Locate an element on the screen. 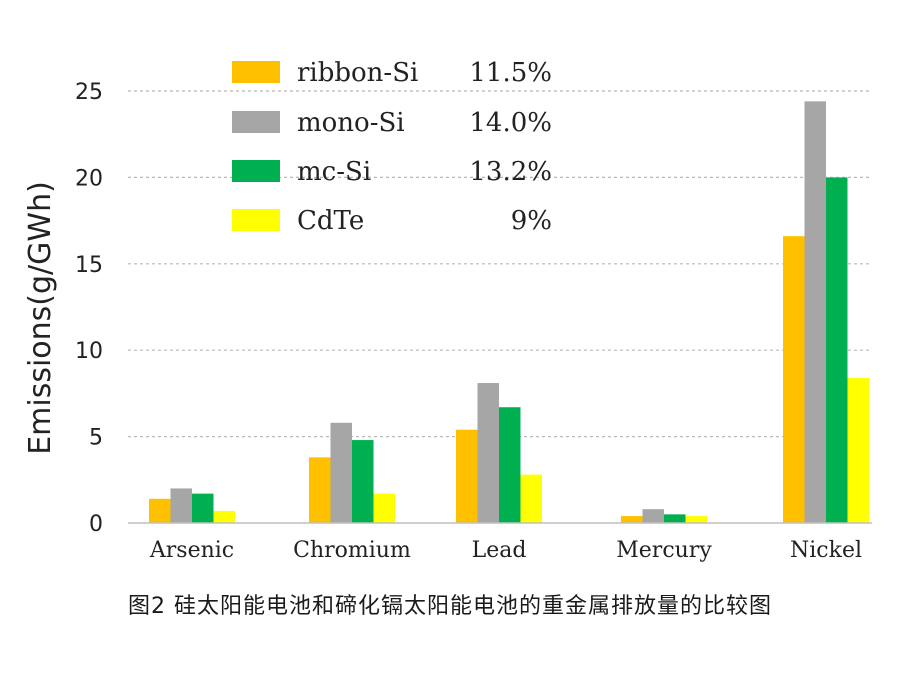  bar-mc-si-chromium is located at coordinates (363, 481).